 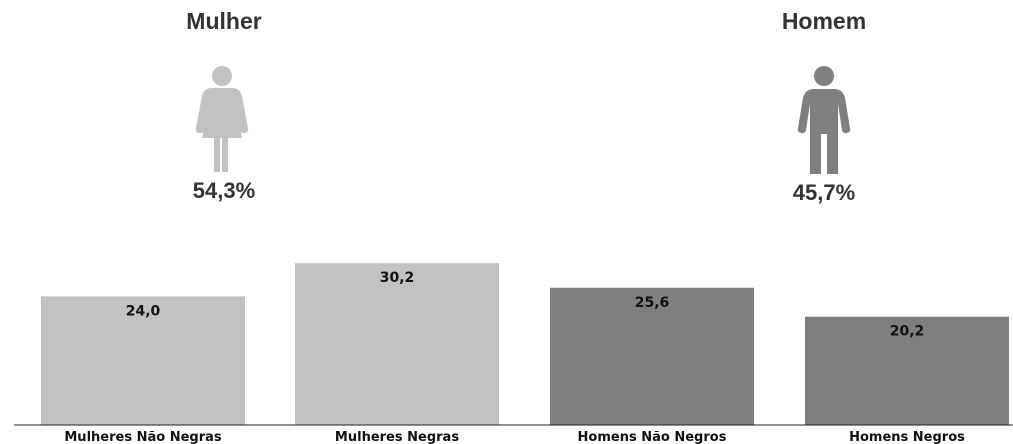 I want to click on bar-value-label: 25,6, so click(x=652, y=303).